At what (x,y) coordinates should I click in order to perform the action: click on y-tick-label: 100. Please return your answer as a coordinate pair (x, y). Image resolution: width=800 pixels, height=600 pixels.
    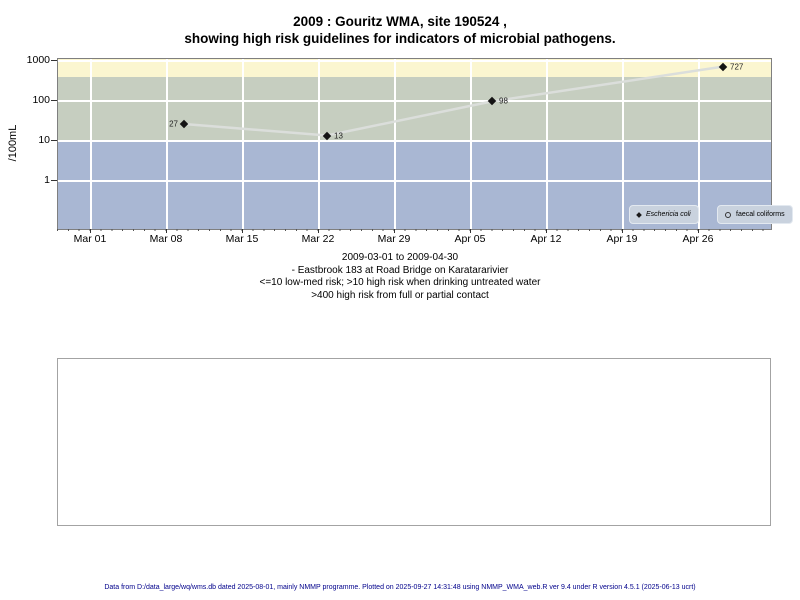
    Looking at the image, I should click on (41, 100).